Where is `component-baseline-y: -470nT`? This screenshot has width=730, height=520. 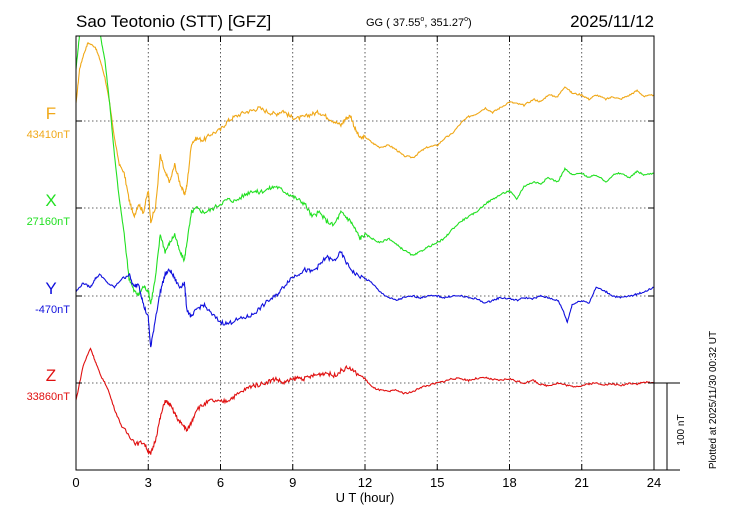
component-baseline-y: -470nT is located at coordinates (52, 310).